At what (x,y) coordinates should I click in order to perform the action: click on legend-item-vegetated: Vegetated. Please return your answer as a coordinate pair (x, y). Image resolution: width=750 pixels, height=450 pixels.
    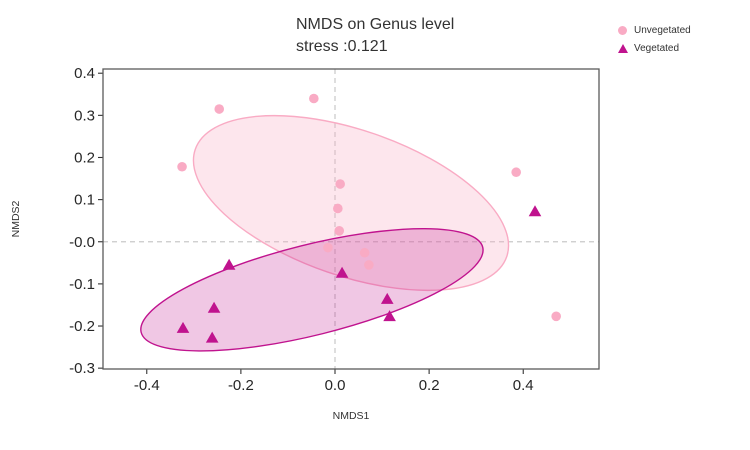
    Looking at the image, I should click on (654, 48).